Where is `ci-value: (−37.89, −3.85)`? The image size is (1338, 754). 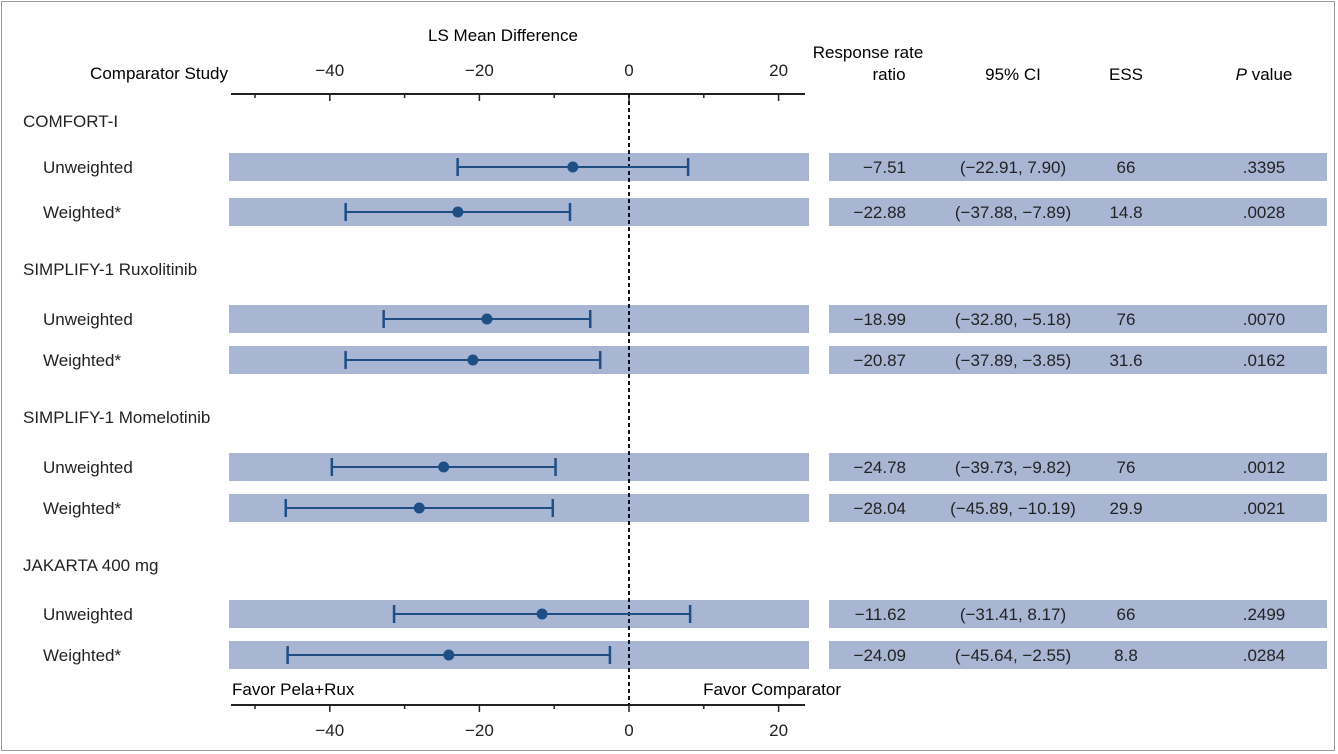 ci-value: (−37.89, −3.85) is located at coordinates (1013, 360).